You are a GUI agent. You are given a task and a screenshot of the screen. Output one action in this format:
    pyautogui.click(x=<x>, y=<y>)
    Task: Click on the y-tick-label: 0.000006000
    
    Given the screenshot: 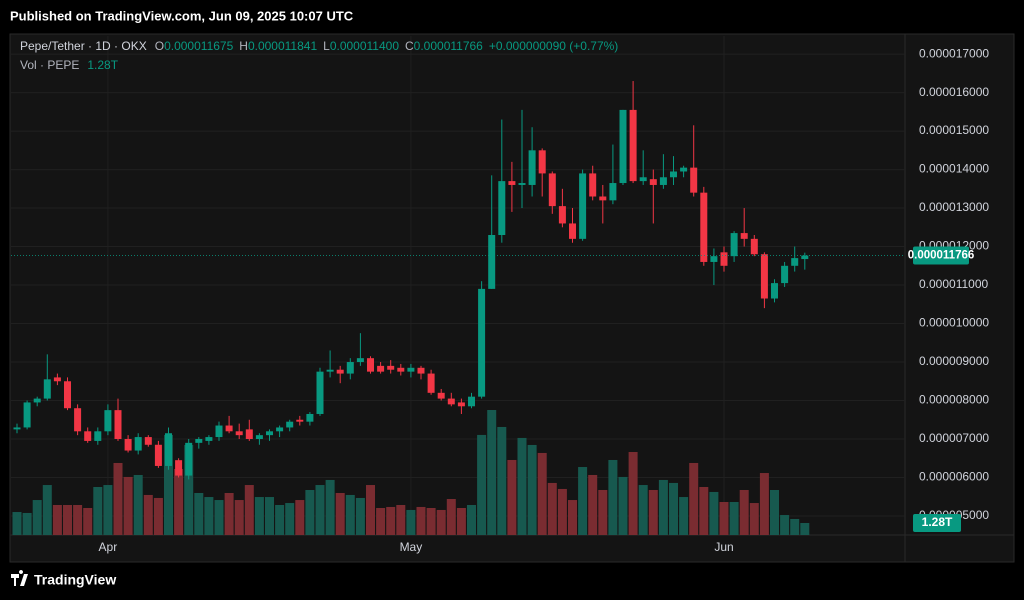 What is the action you would take?
    pyautogui.click(x=954, y=477)
    